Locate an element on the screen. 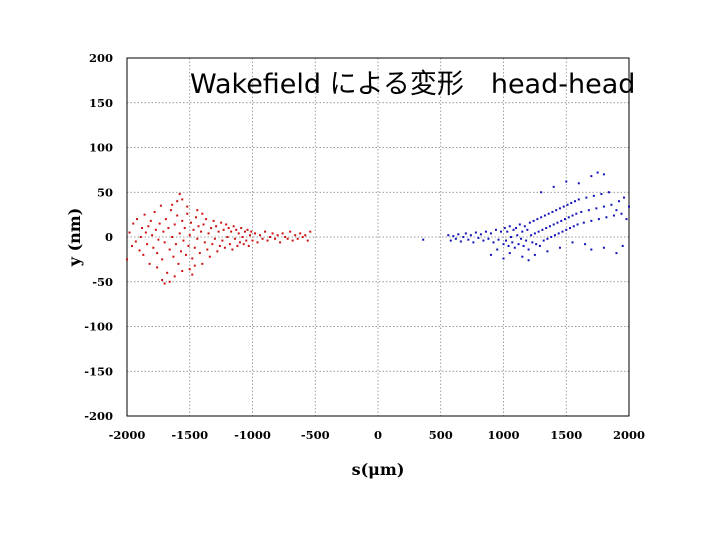 This screenshot has height=540, width=720. y-tick-label: 200 is located at coordinates (101, 58).